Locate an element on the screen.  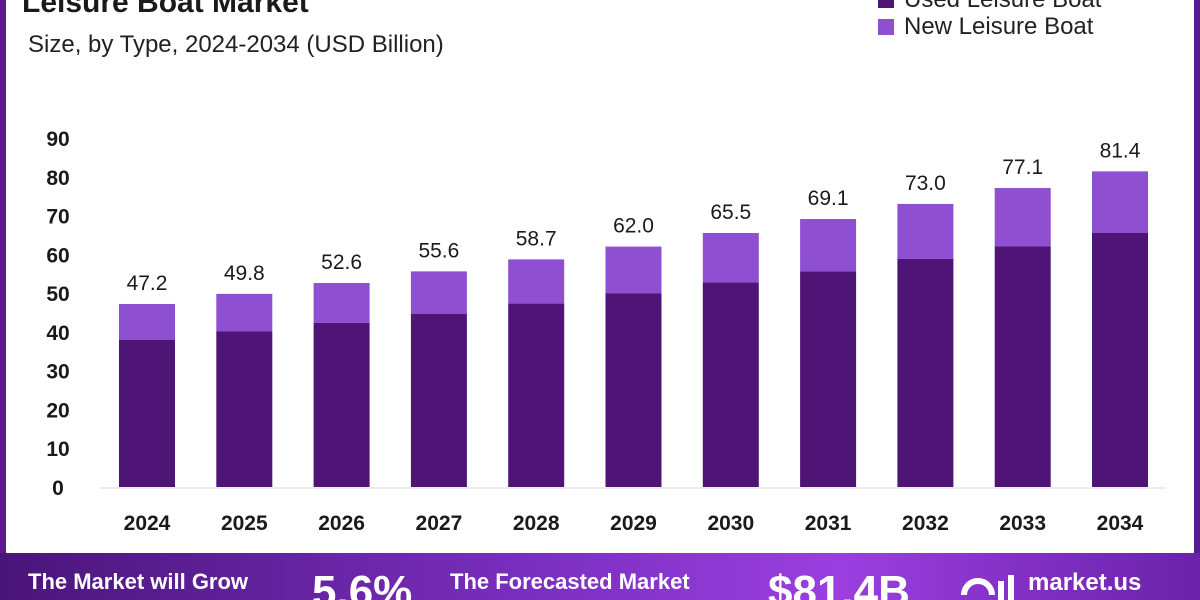
bar-total-label: 55.6 is located at coordinates (438, 250).